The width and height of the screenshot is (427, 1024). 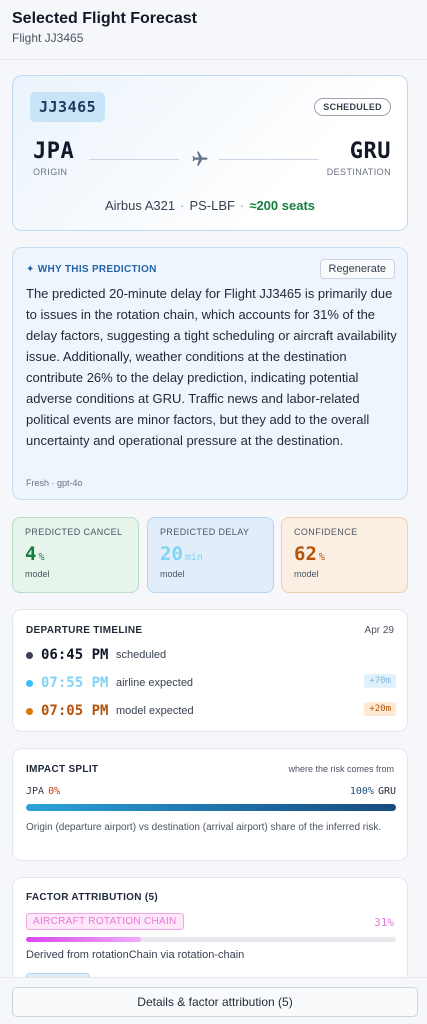 What do you see at coordinates (48, 38) in the screenshot?
I see `panel-subtitle: Flight JJ3465` at bounding box center [48, 38].